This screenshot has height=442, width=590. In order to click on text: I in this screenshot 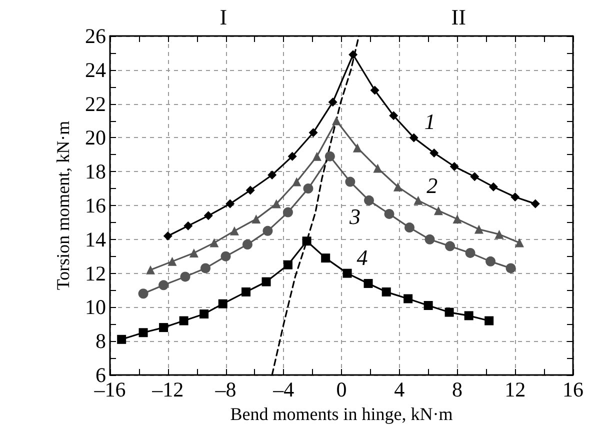, I will do `click(224, 17)`.